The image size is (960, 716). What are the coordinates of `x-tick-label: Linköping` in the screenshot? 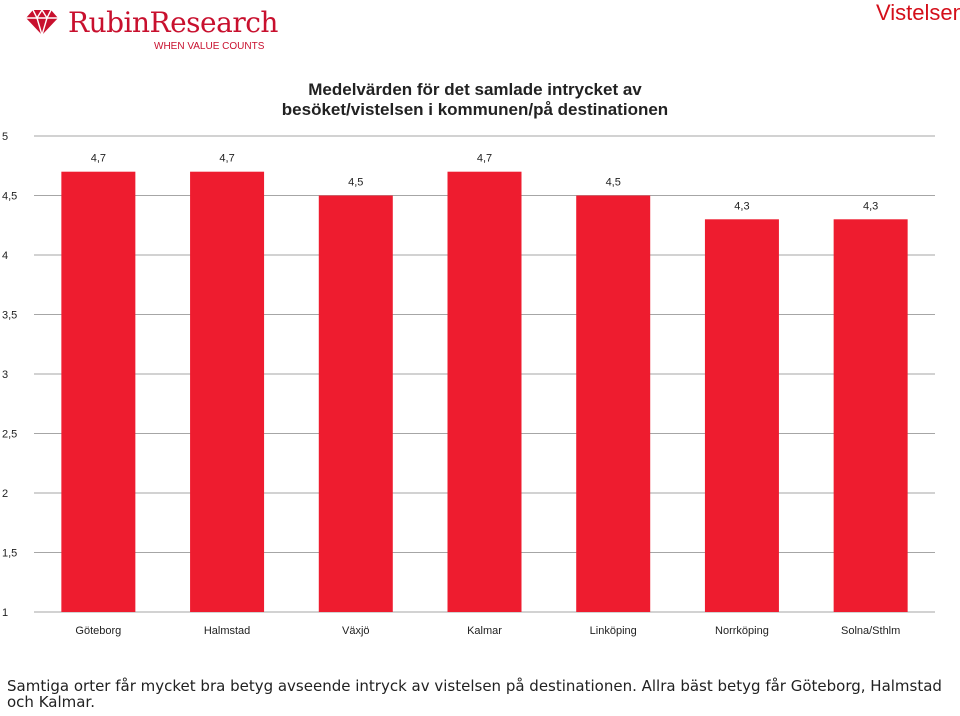 It's located at (613, 631).